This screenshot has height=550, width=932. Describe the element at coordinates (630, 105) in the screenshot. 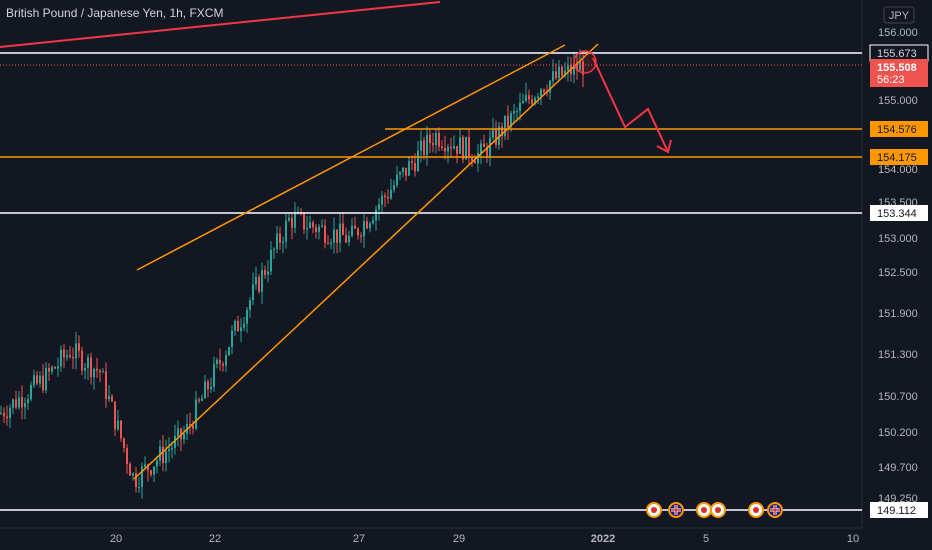

I see `projection-path` at that location.